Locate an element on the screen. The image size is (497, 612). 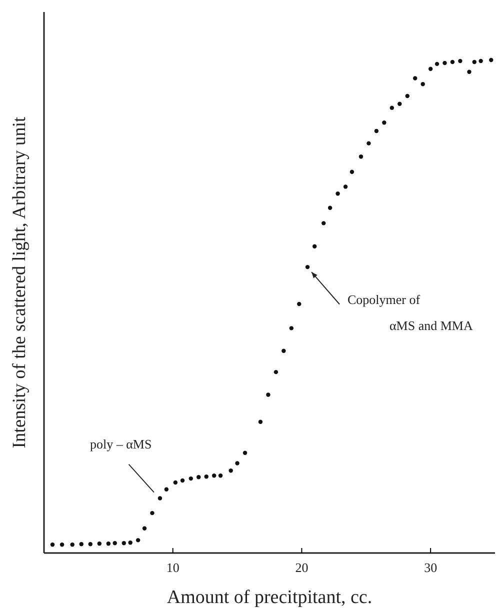
y-axis-title: Intensity of the scattered light, Arbitrary unit is located at coordinates (20, 282).